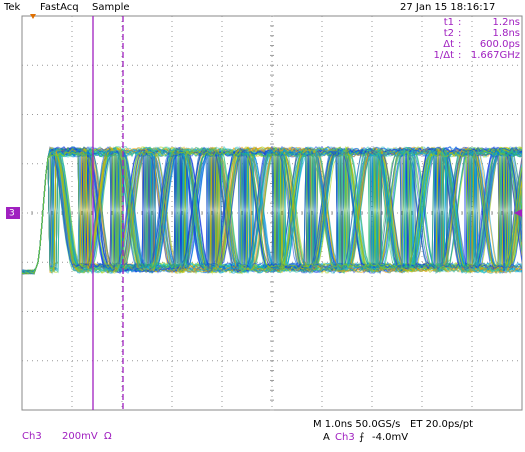 The height and width of the screenshot is (452, 525). Describe the element at coordinates (345, 437) in the screenshot. I see `trigger-source: Ch3` at that location.